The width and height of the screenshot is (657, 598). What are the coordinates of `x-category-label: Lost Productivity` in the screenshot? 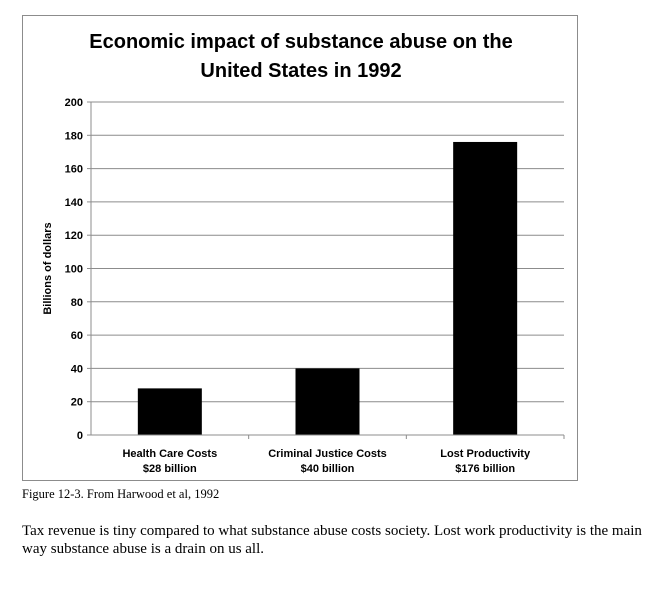 It's located at (485, 454).